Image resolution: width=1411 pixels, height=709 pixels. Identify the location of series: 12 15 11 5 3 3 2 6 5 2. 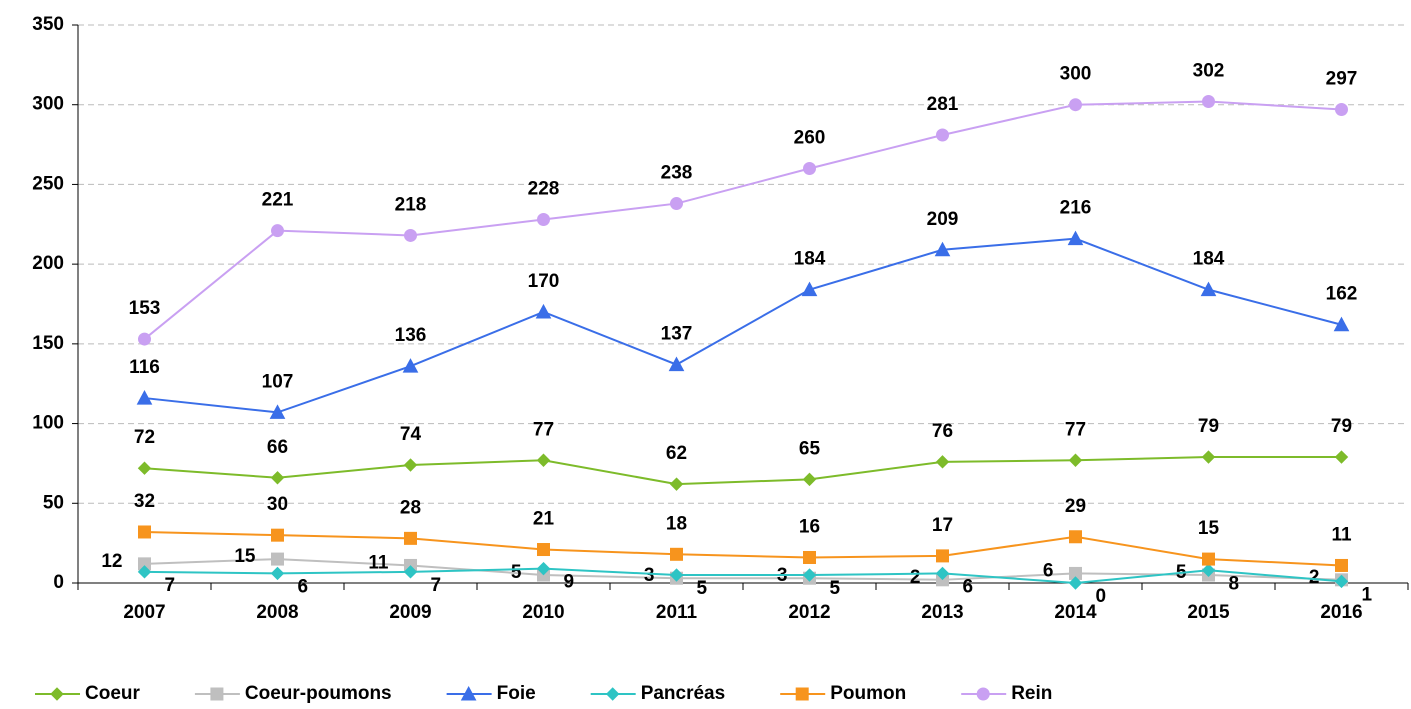
(724, 567).